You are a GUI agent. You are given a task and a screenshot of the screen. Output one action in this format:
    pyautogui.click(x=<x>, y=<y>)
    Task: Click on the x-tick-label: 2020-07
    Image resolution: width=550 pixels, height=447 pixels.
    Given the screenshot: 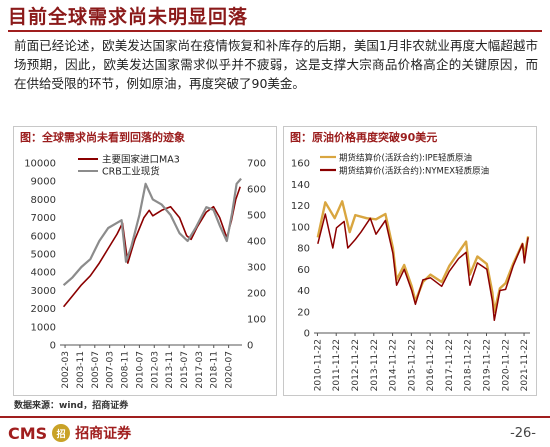 What is the action you would take?
    pyautogui.click(x=230, y=370)
    